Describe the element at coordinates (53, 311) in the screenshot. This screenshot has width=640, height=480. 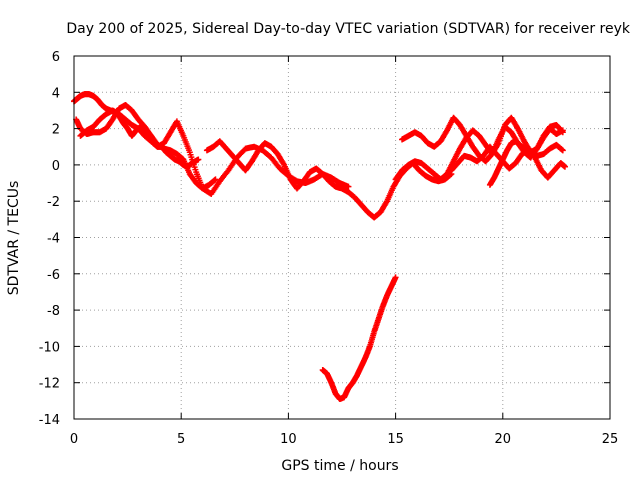
I see `y-tick-label: -8` at that location.